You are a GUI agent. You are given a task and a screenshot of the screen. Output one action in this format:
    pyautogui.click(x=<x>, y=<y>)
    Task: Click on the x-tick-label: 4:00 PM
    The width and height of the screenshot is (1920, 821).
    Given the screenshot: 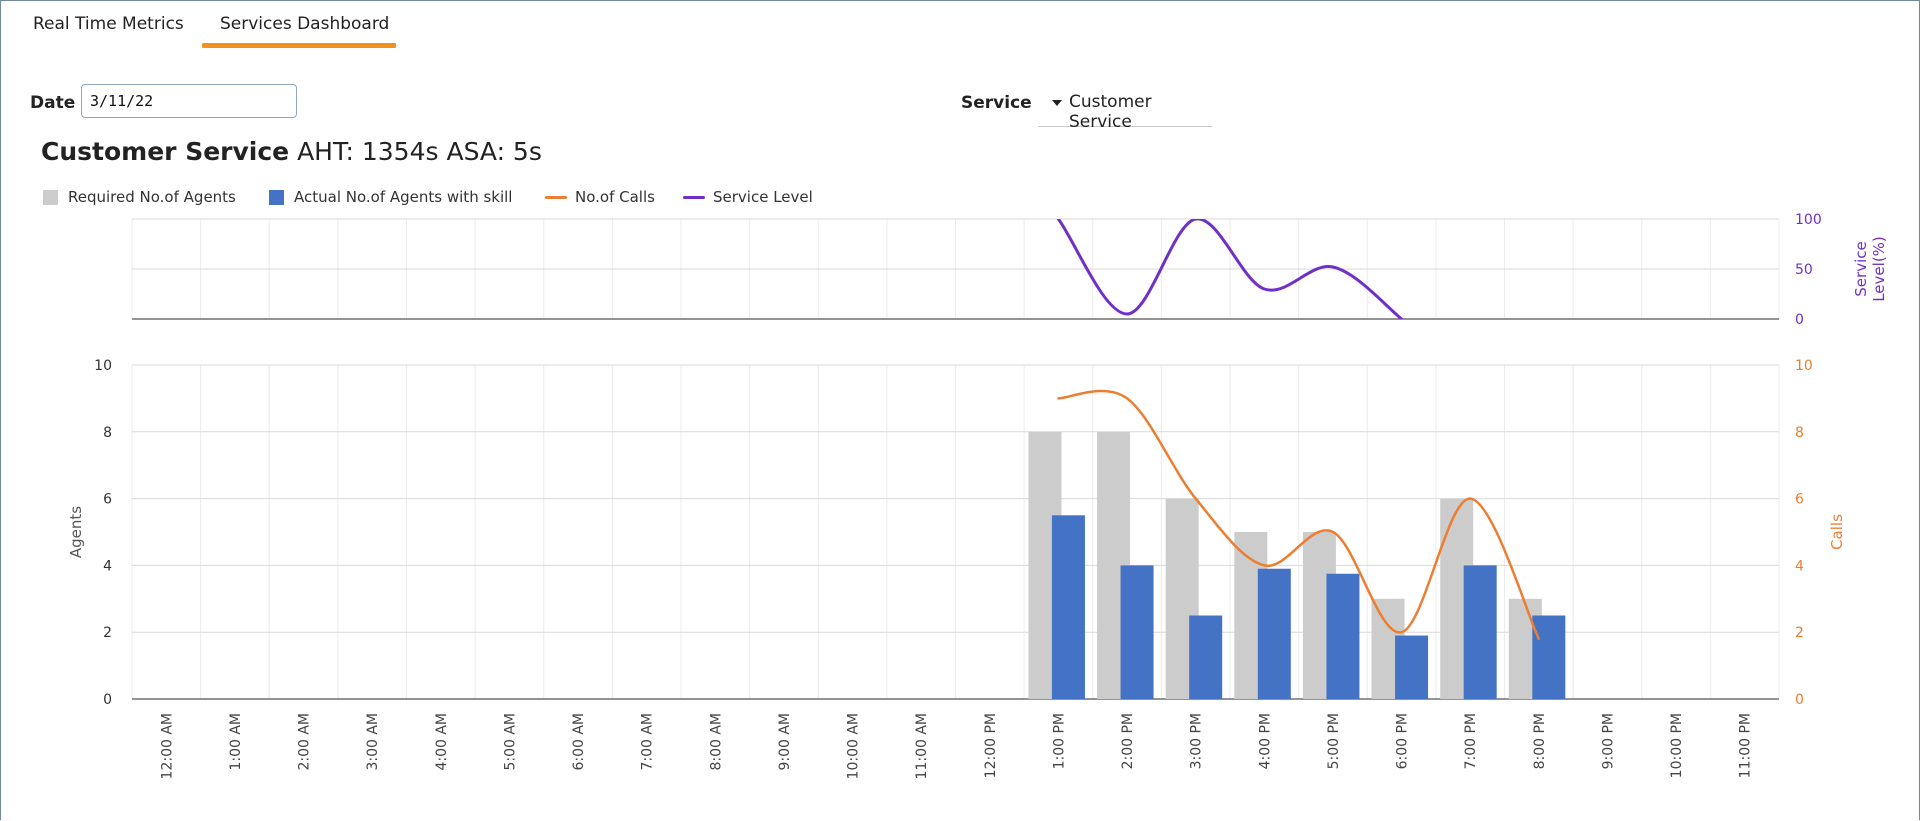 What is the action you would take?
    pyautogui.click(x=1265, y=741)
    